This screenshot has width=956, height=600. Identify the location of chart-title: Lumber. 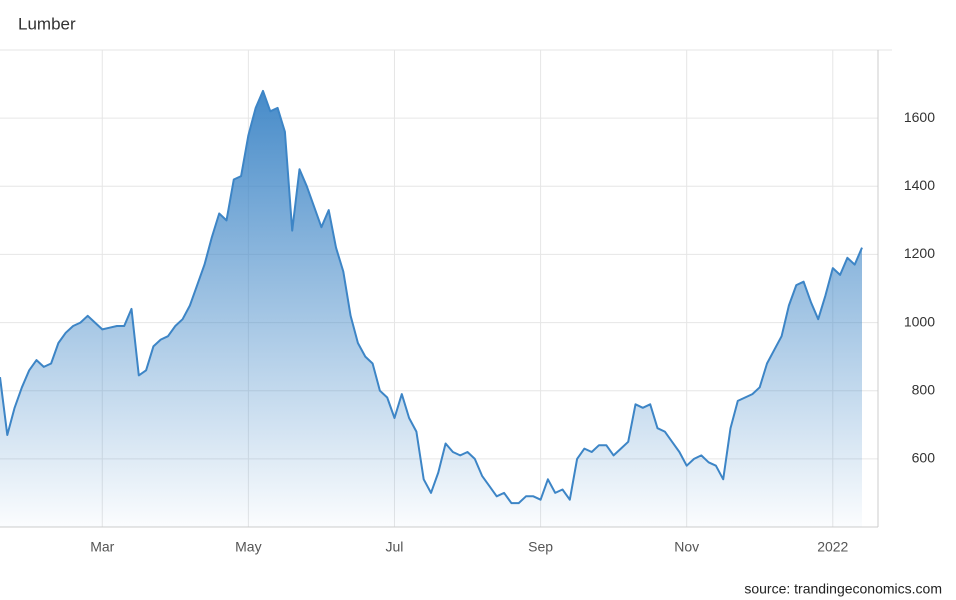
(47, 23).